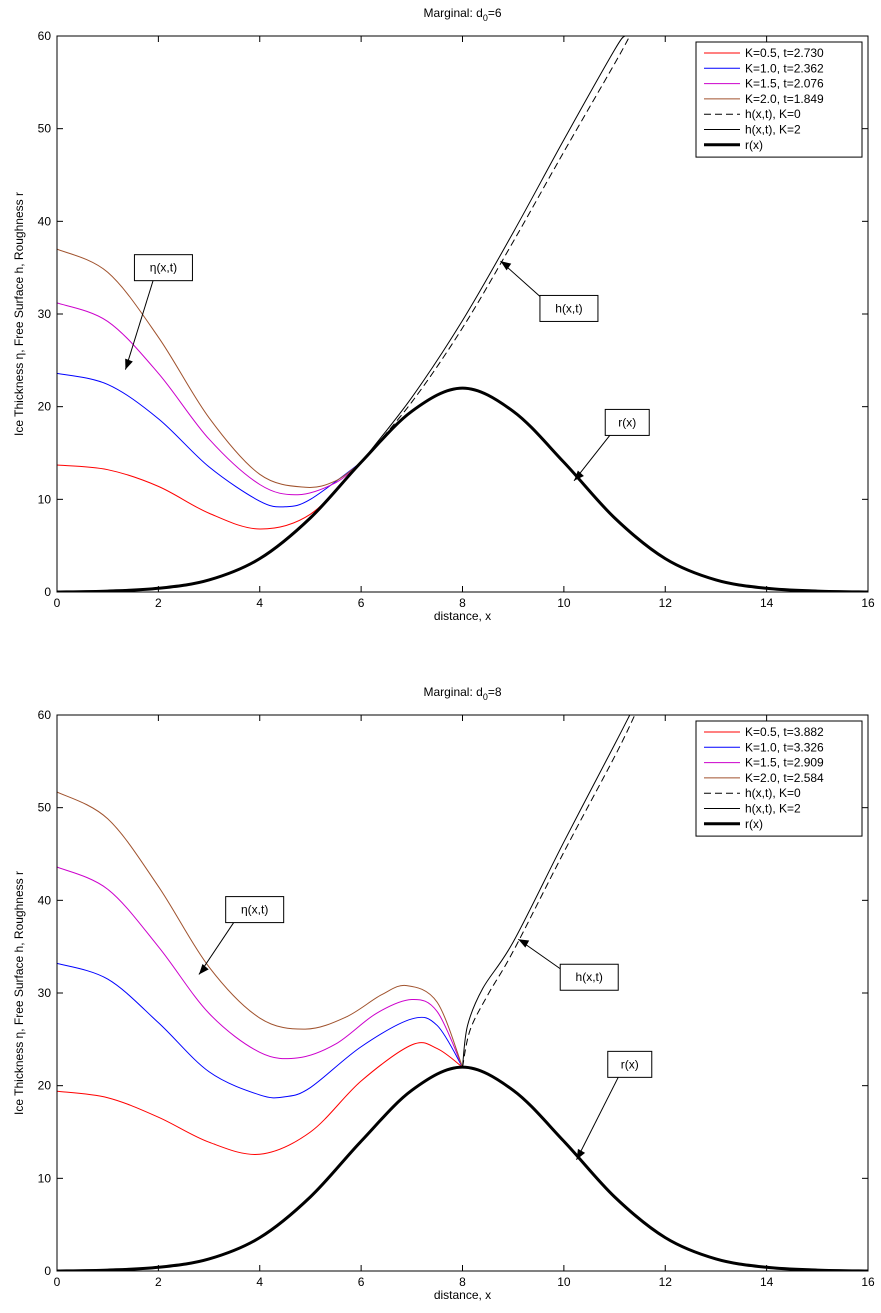  What do you see at coordinates (868, 1282) in the screenshot?
I see `x-tick-label: 16` at bounding box center [868, 1282].